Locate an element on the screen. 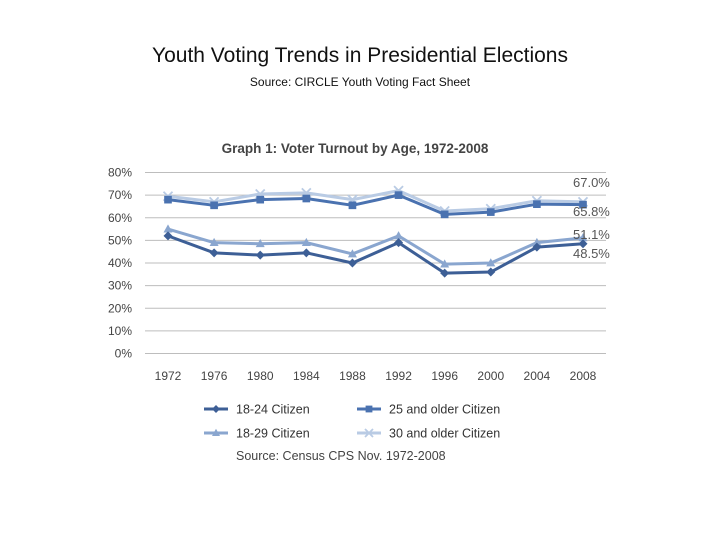 This screenshot has height=540, width=720. y-tick-label: 30% is located at coordinates (120, 286).